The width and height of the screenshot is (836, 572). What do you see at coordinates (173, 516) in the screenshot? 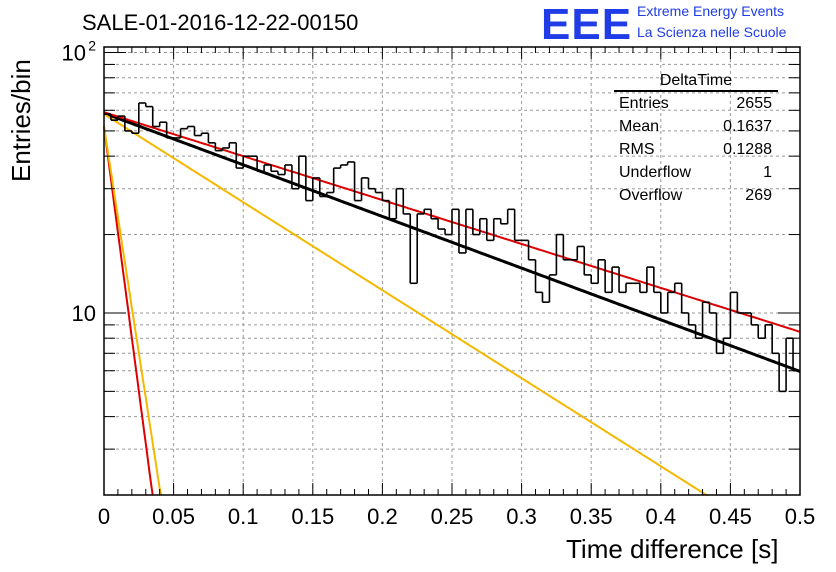
I see `x-tick-label: 0.05` at bounding box center [173, 516].